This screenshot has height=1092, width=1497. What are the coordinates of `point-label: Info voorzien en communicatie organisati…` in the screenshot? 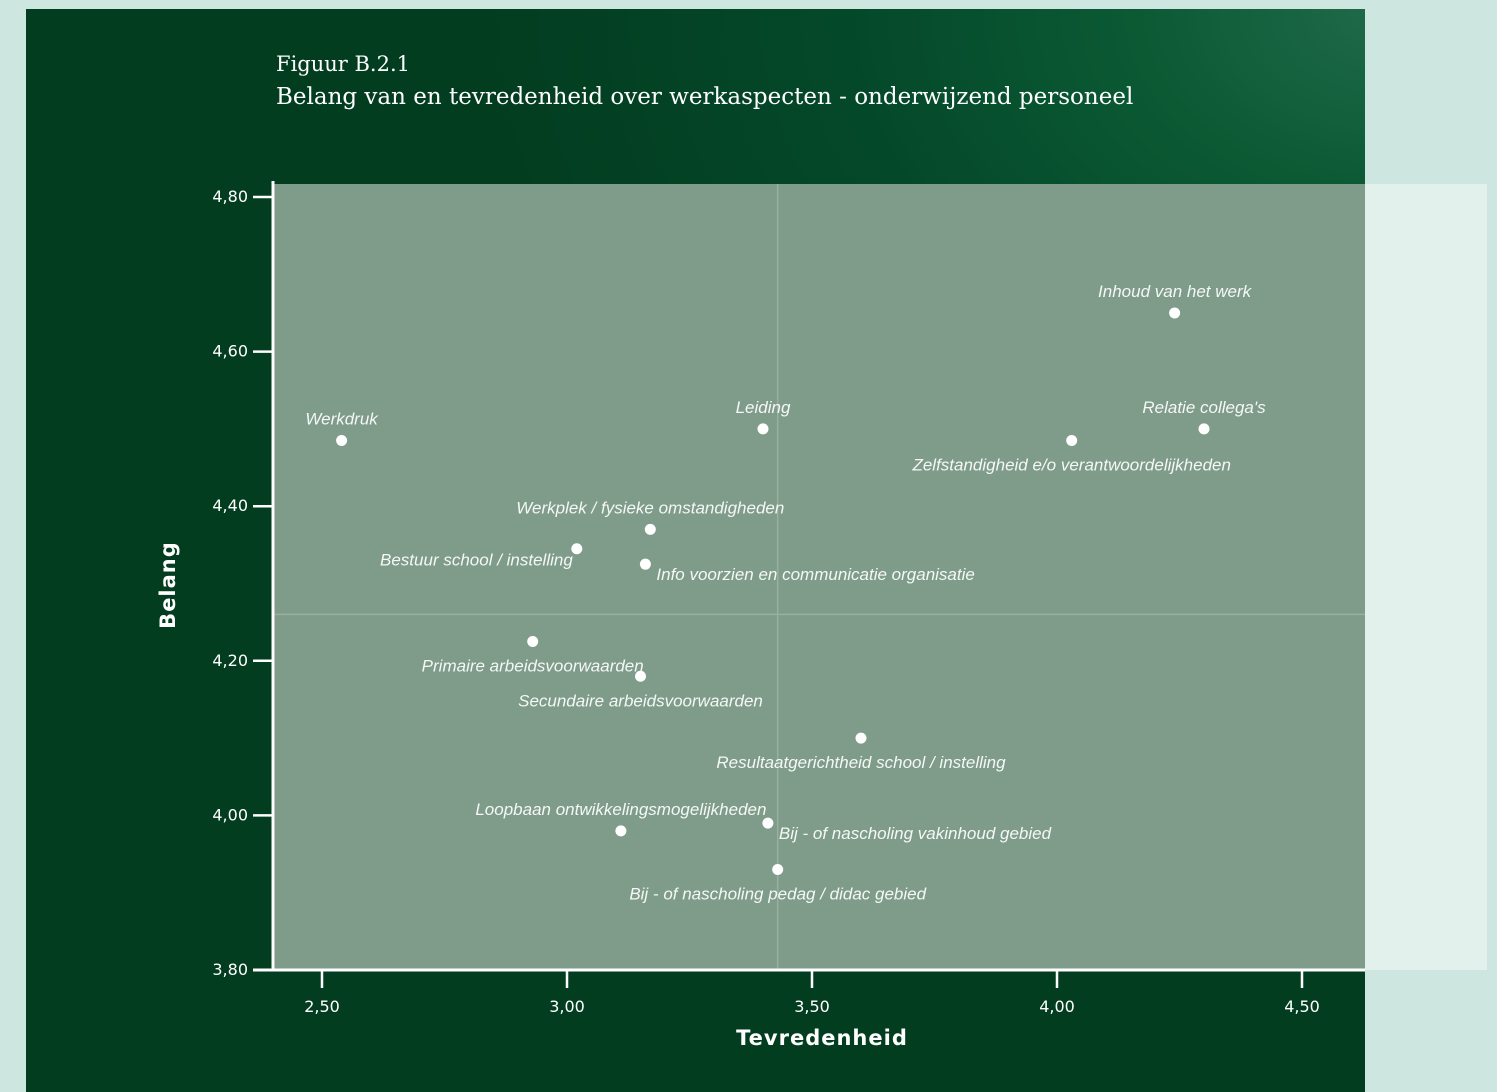 It's located at (815, 574).